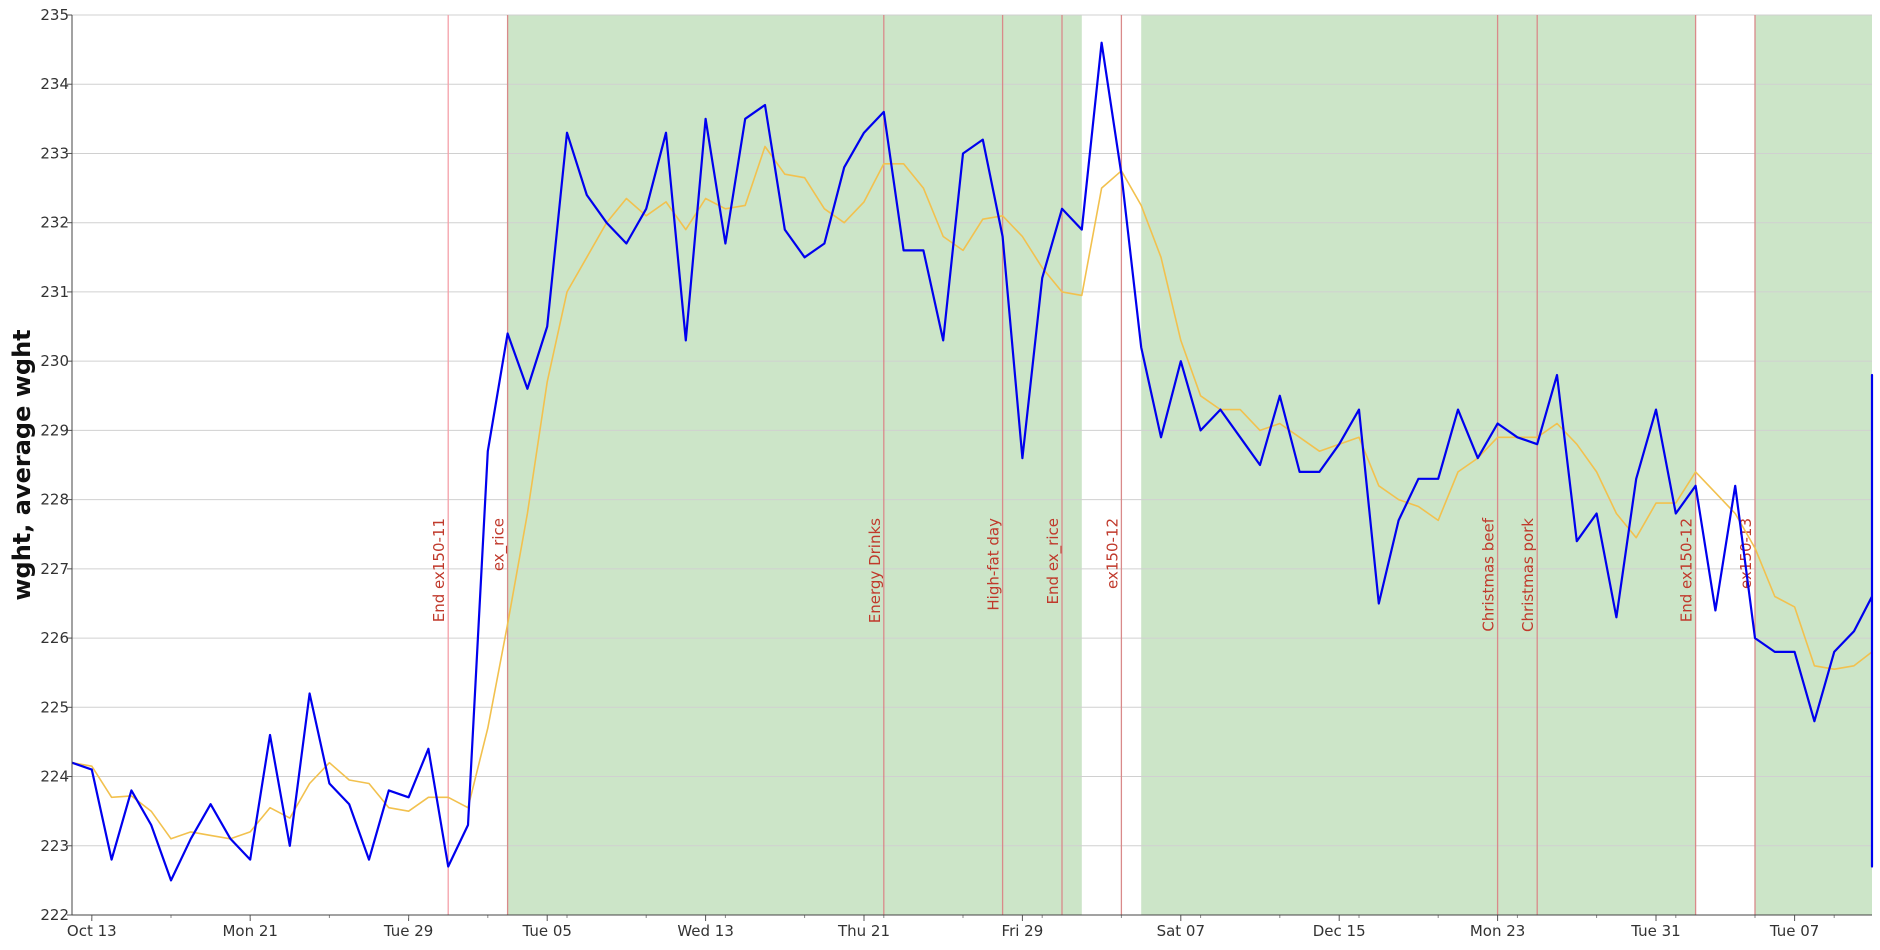  I want to click on y-axis-title: wght, average wght, so click(22, 464).